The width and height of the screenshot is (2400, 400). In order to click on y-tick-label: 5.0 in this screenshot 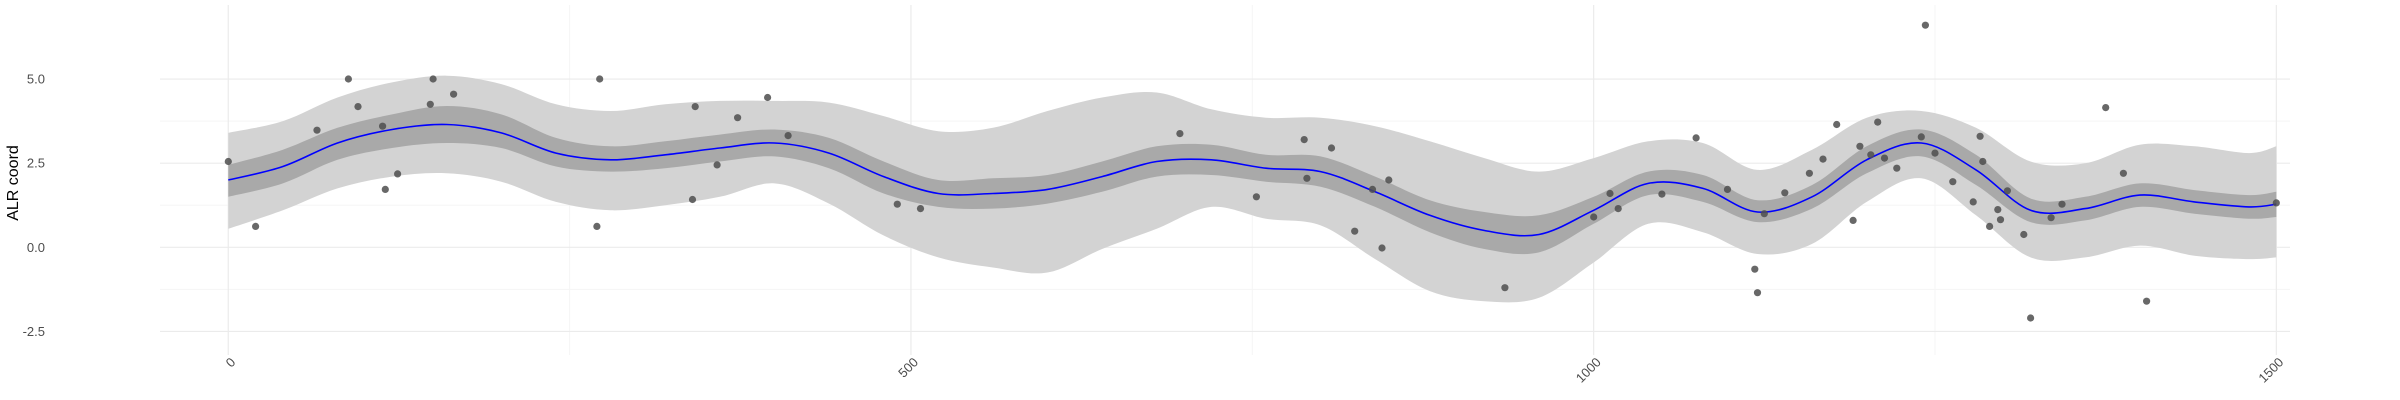, I will do `click(36, 79)`.